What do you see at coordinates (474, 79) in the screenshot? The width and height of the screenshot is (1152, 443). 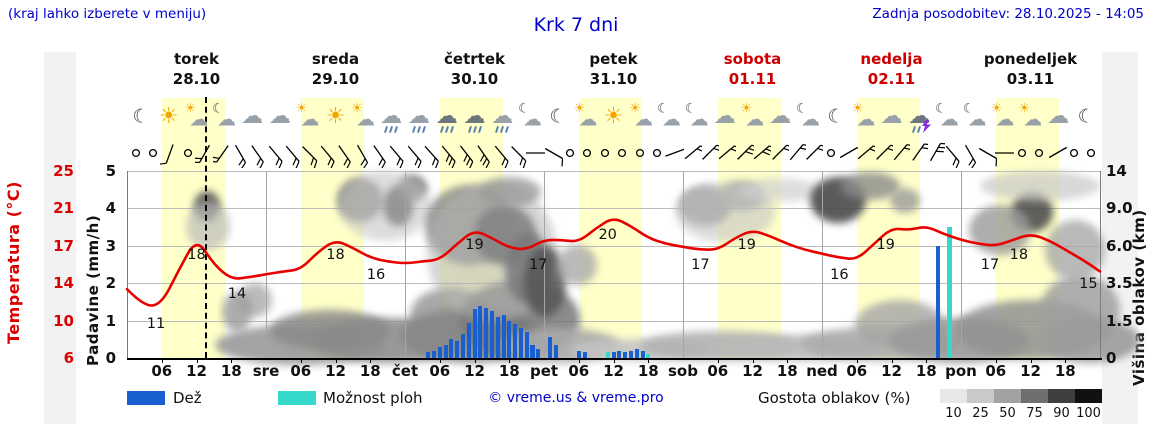 I see `day-header-date: 30.10` at bounding box center [474, 79].